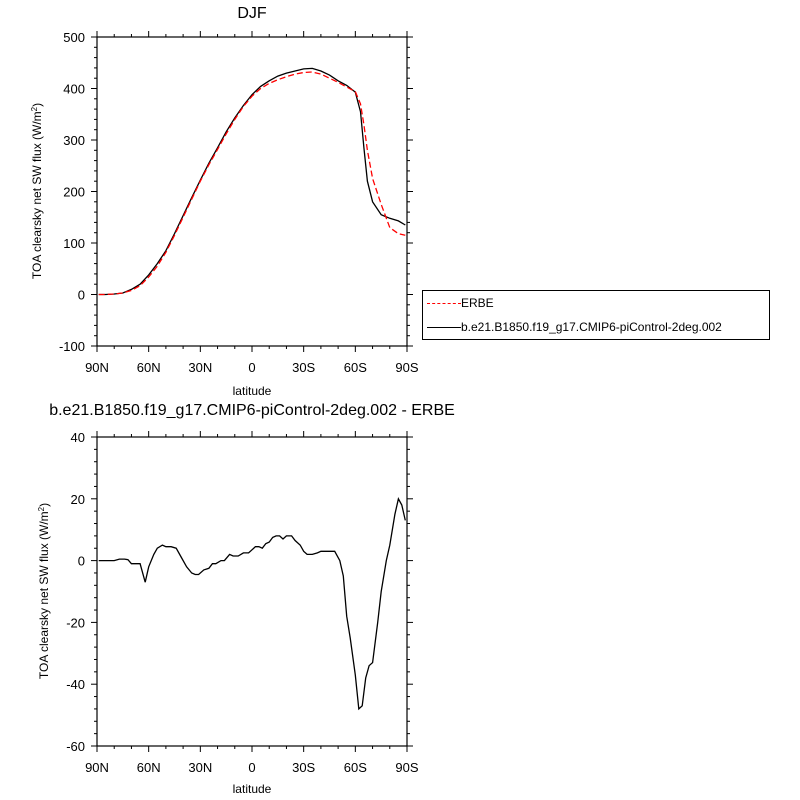 This screenshot has width=800, height=800. What do you see at coordinates (75, 684) in the screenshot?
I see `y-tick-label: -40` at bounding box center [75, 684].